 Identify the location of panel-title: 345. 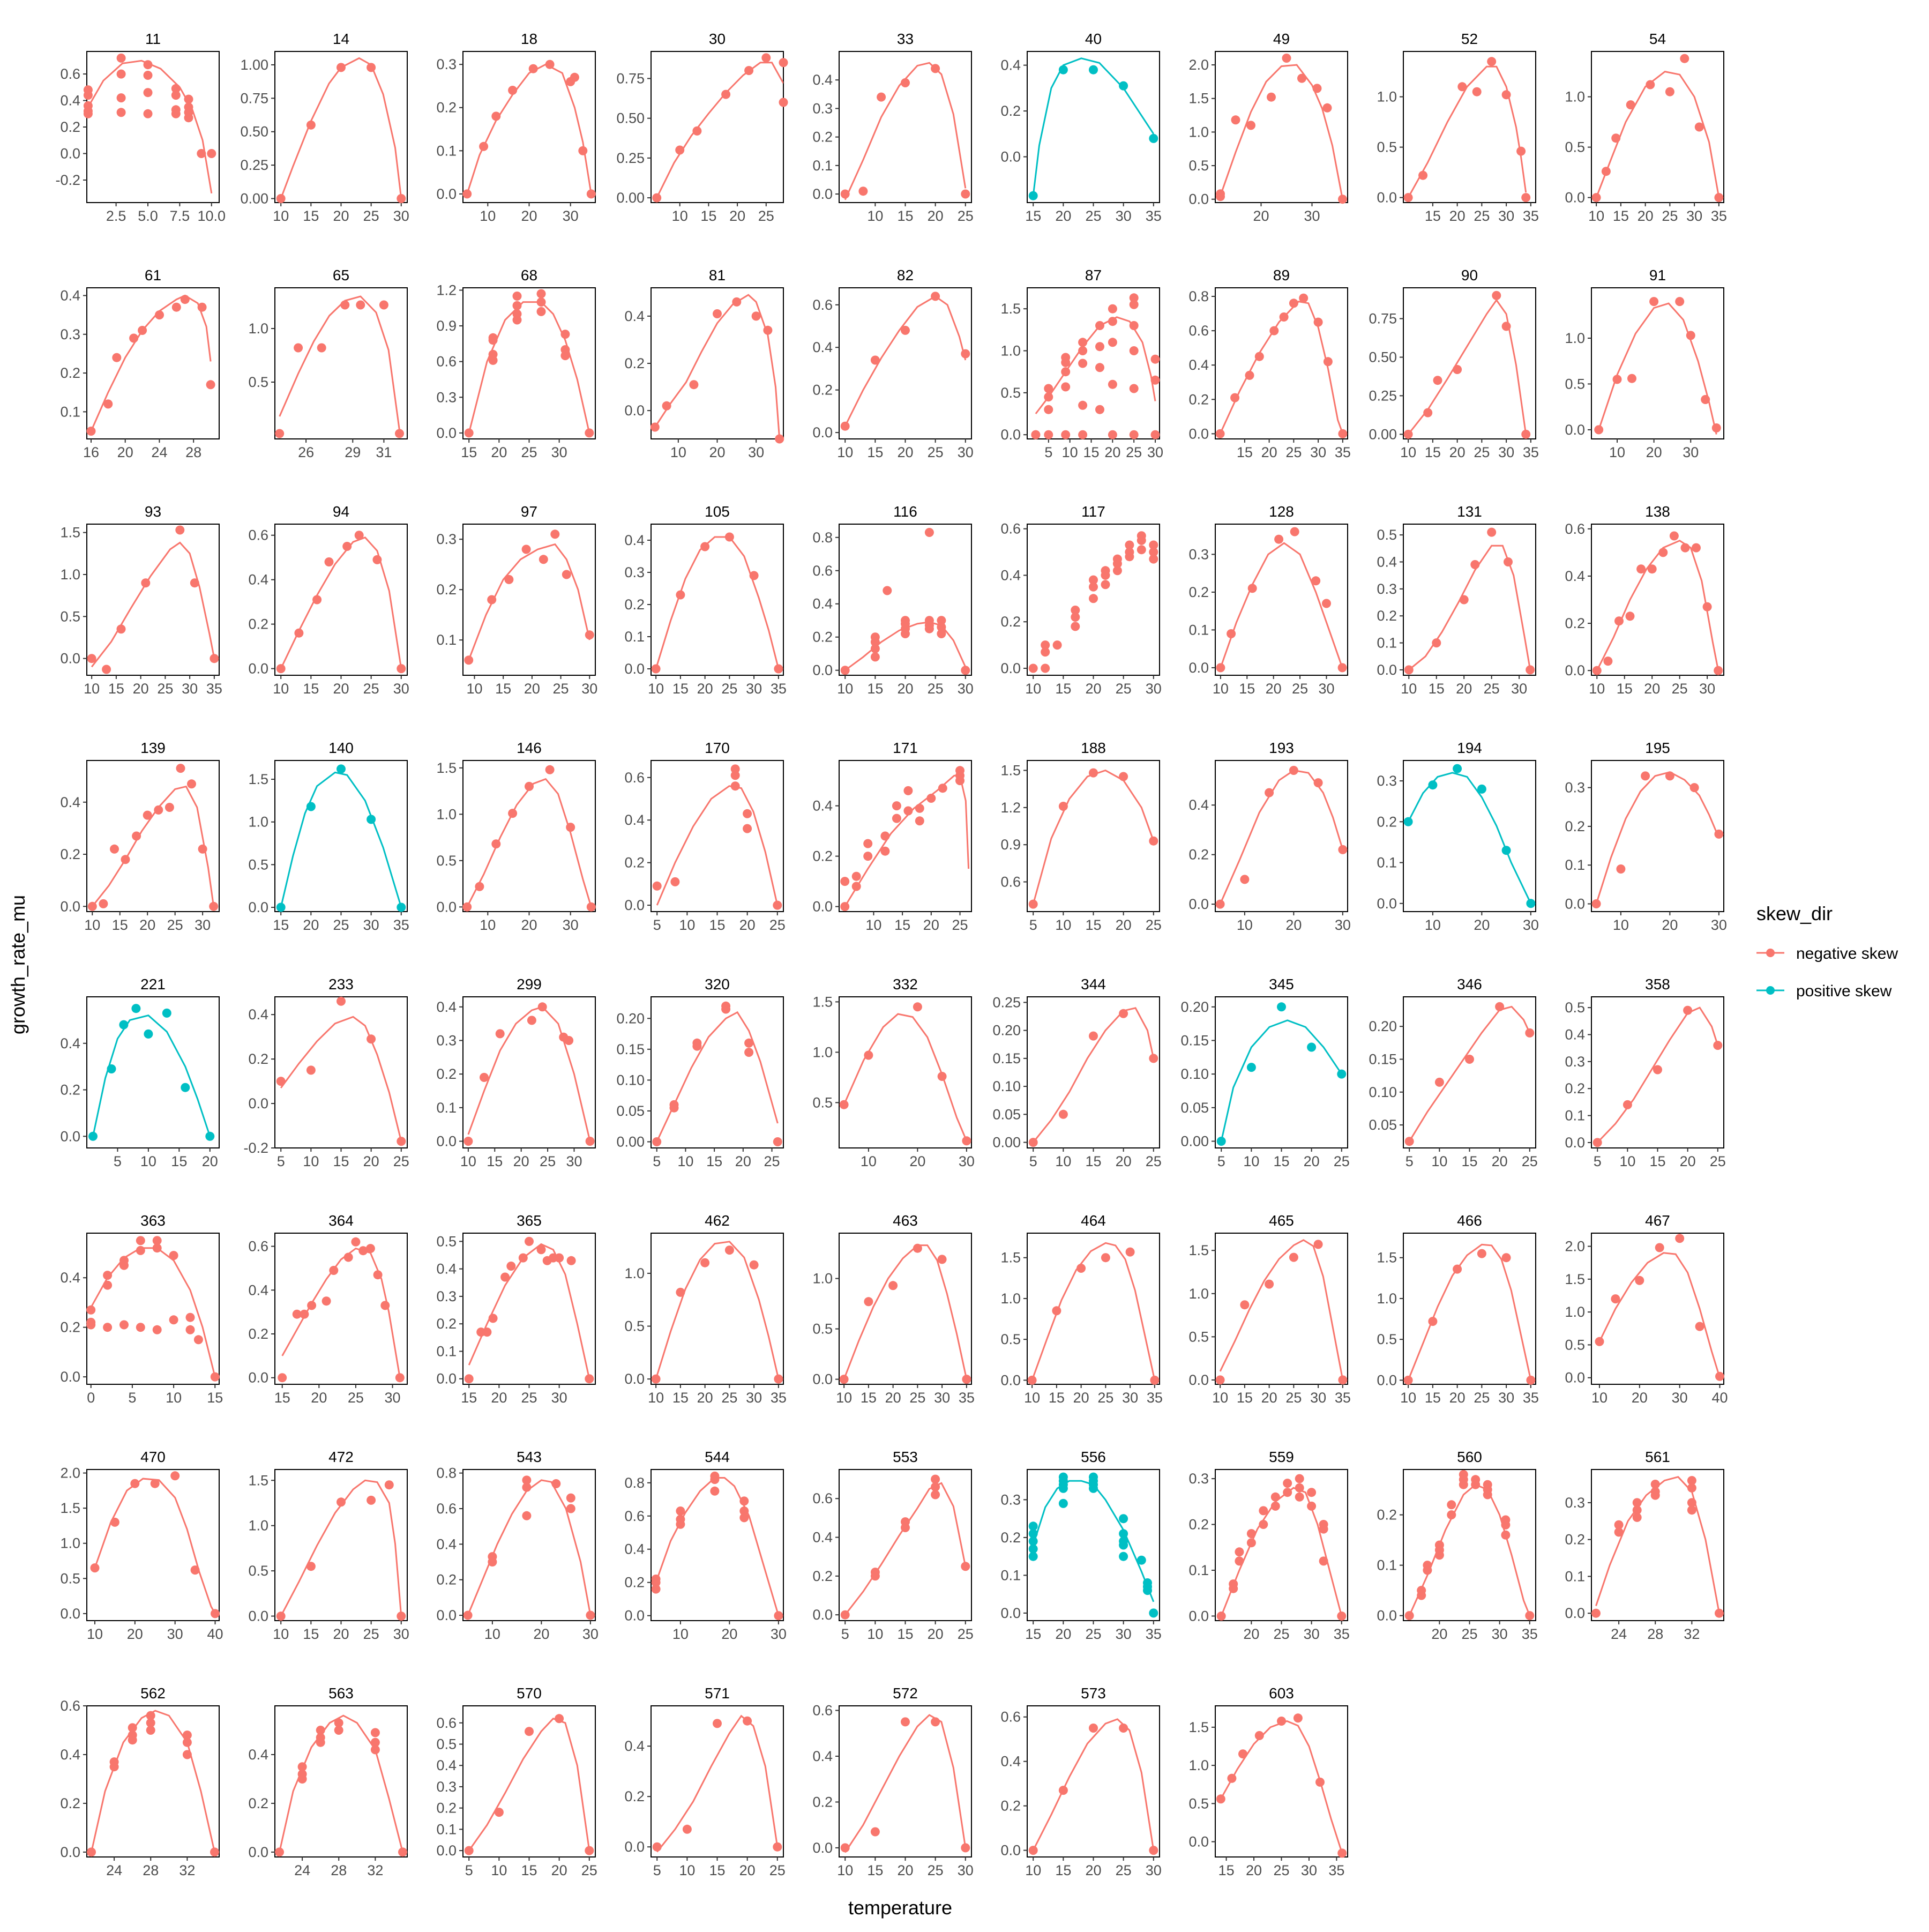
(1282, 984).